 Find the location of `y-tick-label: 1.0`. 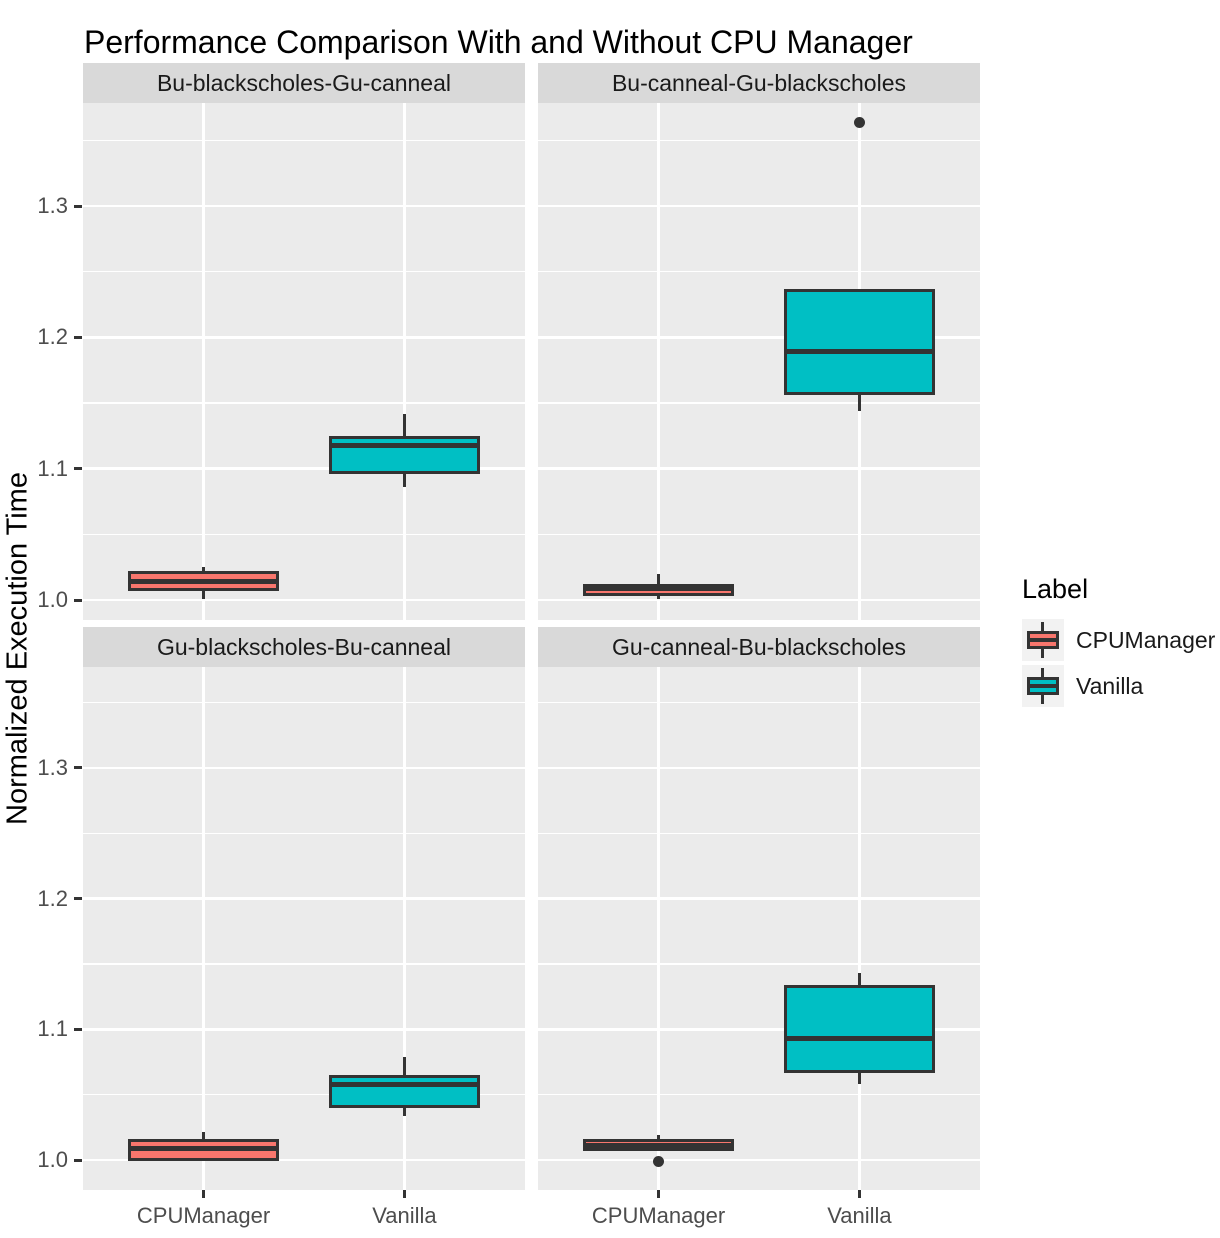

y-tick-label: 1.0 is located at coordinates (52, 1159).